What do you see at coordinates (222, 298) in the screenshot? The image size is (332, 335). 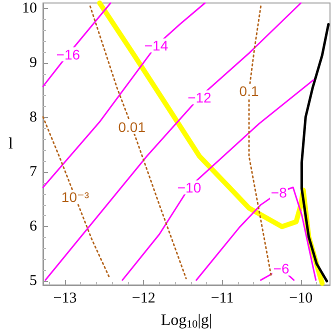 I see `x-tick-label: −11` at bounding box center [222, 298].